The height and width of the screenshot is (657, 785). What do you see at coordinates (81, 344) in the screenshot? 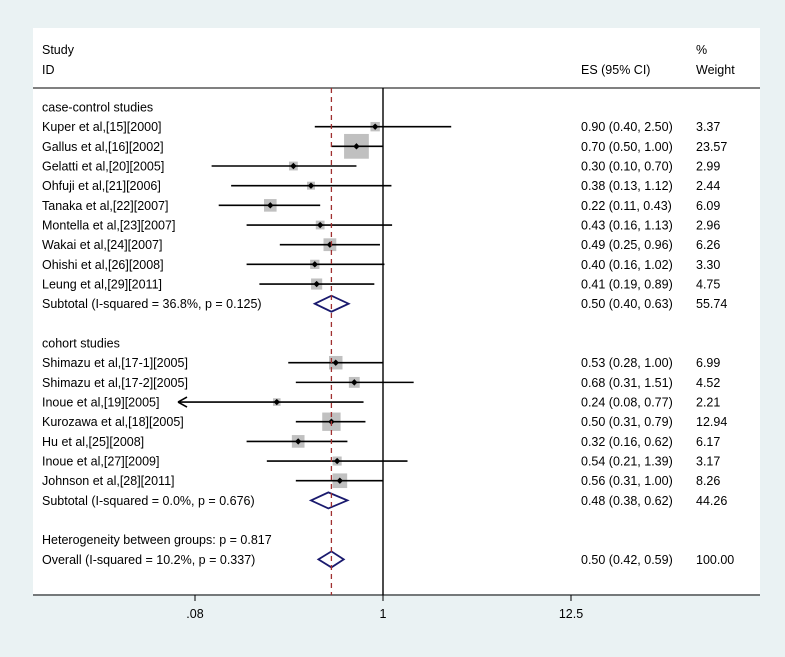
I see `group-heading: cohort studies` at bounding box center [81, 344].